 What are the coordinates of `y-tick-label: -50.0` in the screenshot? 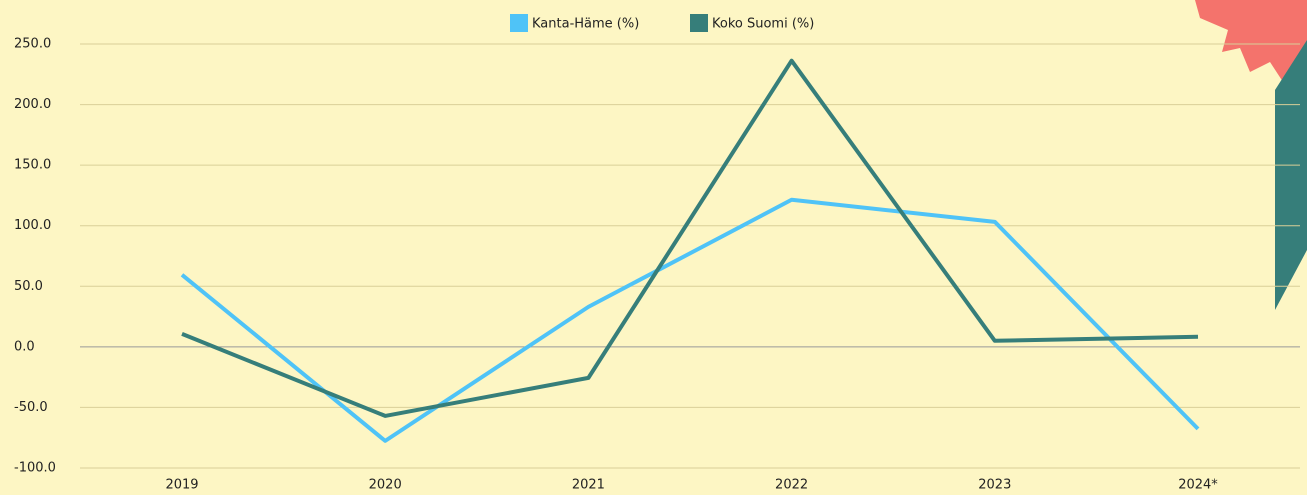 It's located at (31, 407).